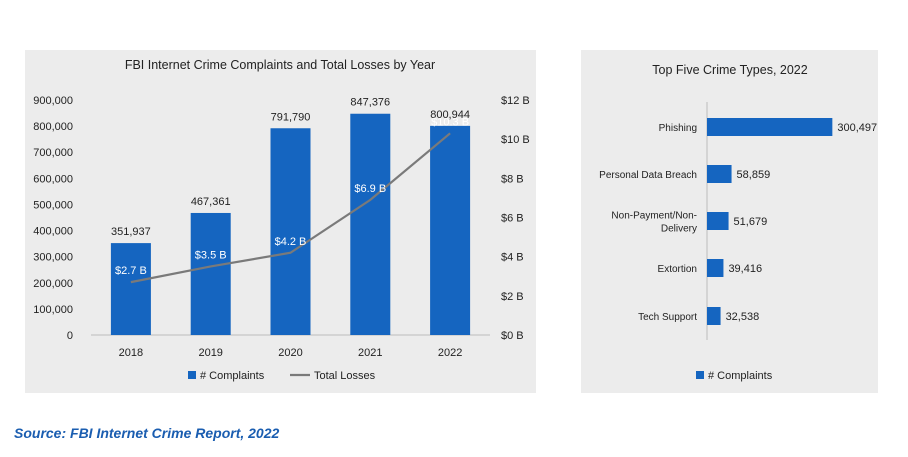 This screenshot has width=908, height=457. I want to click on total-losses-data-label: $4.2 B, so click(291, 242).